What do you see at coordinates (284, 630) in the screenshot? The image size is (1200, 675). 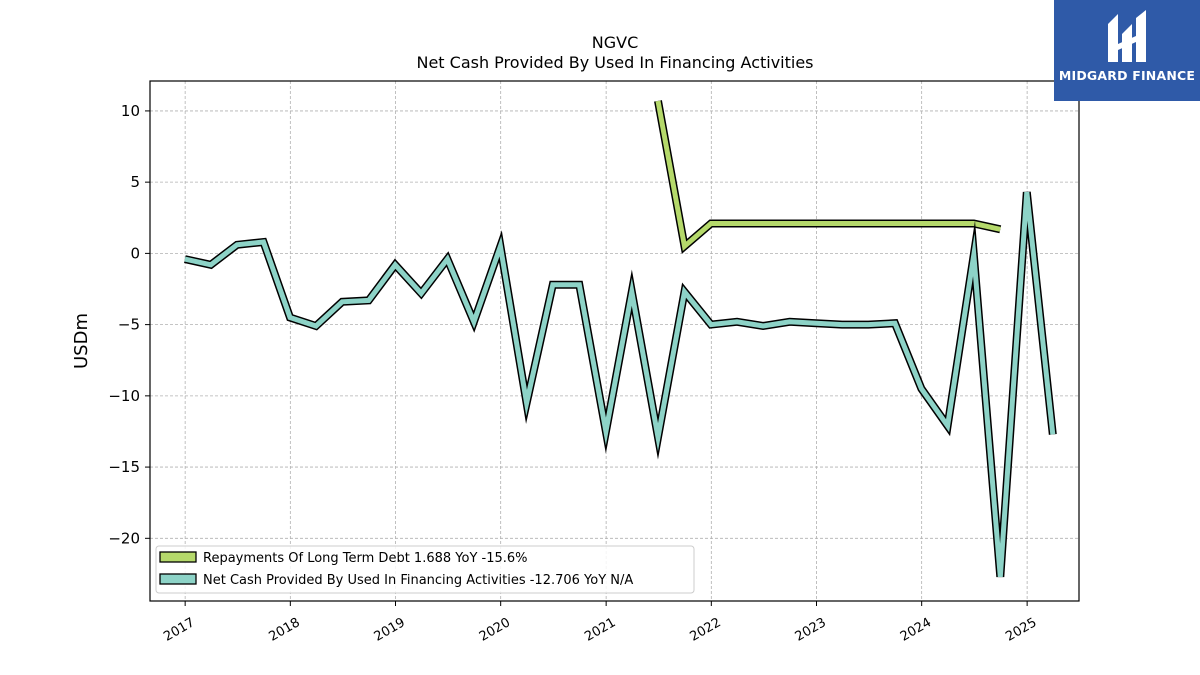 I see `x-tick-label: 2018` at bounding box center [284, 630].